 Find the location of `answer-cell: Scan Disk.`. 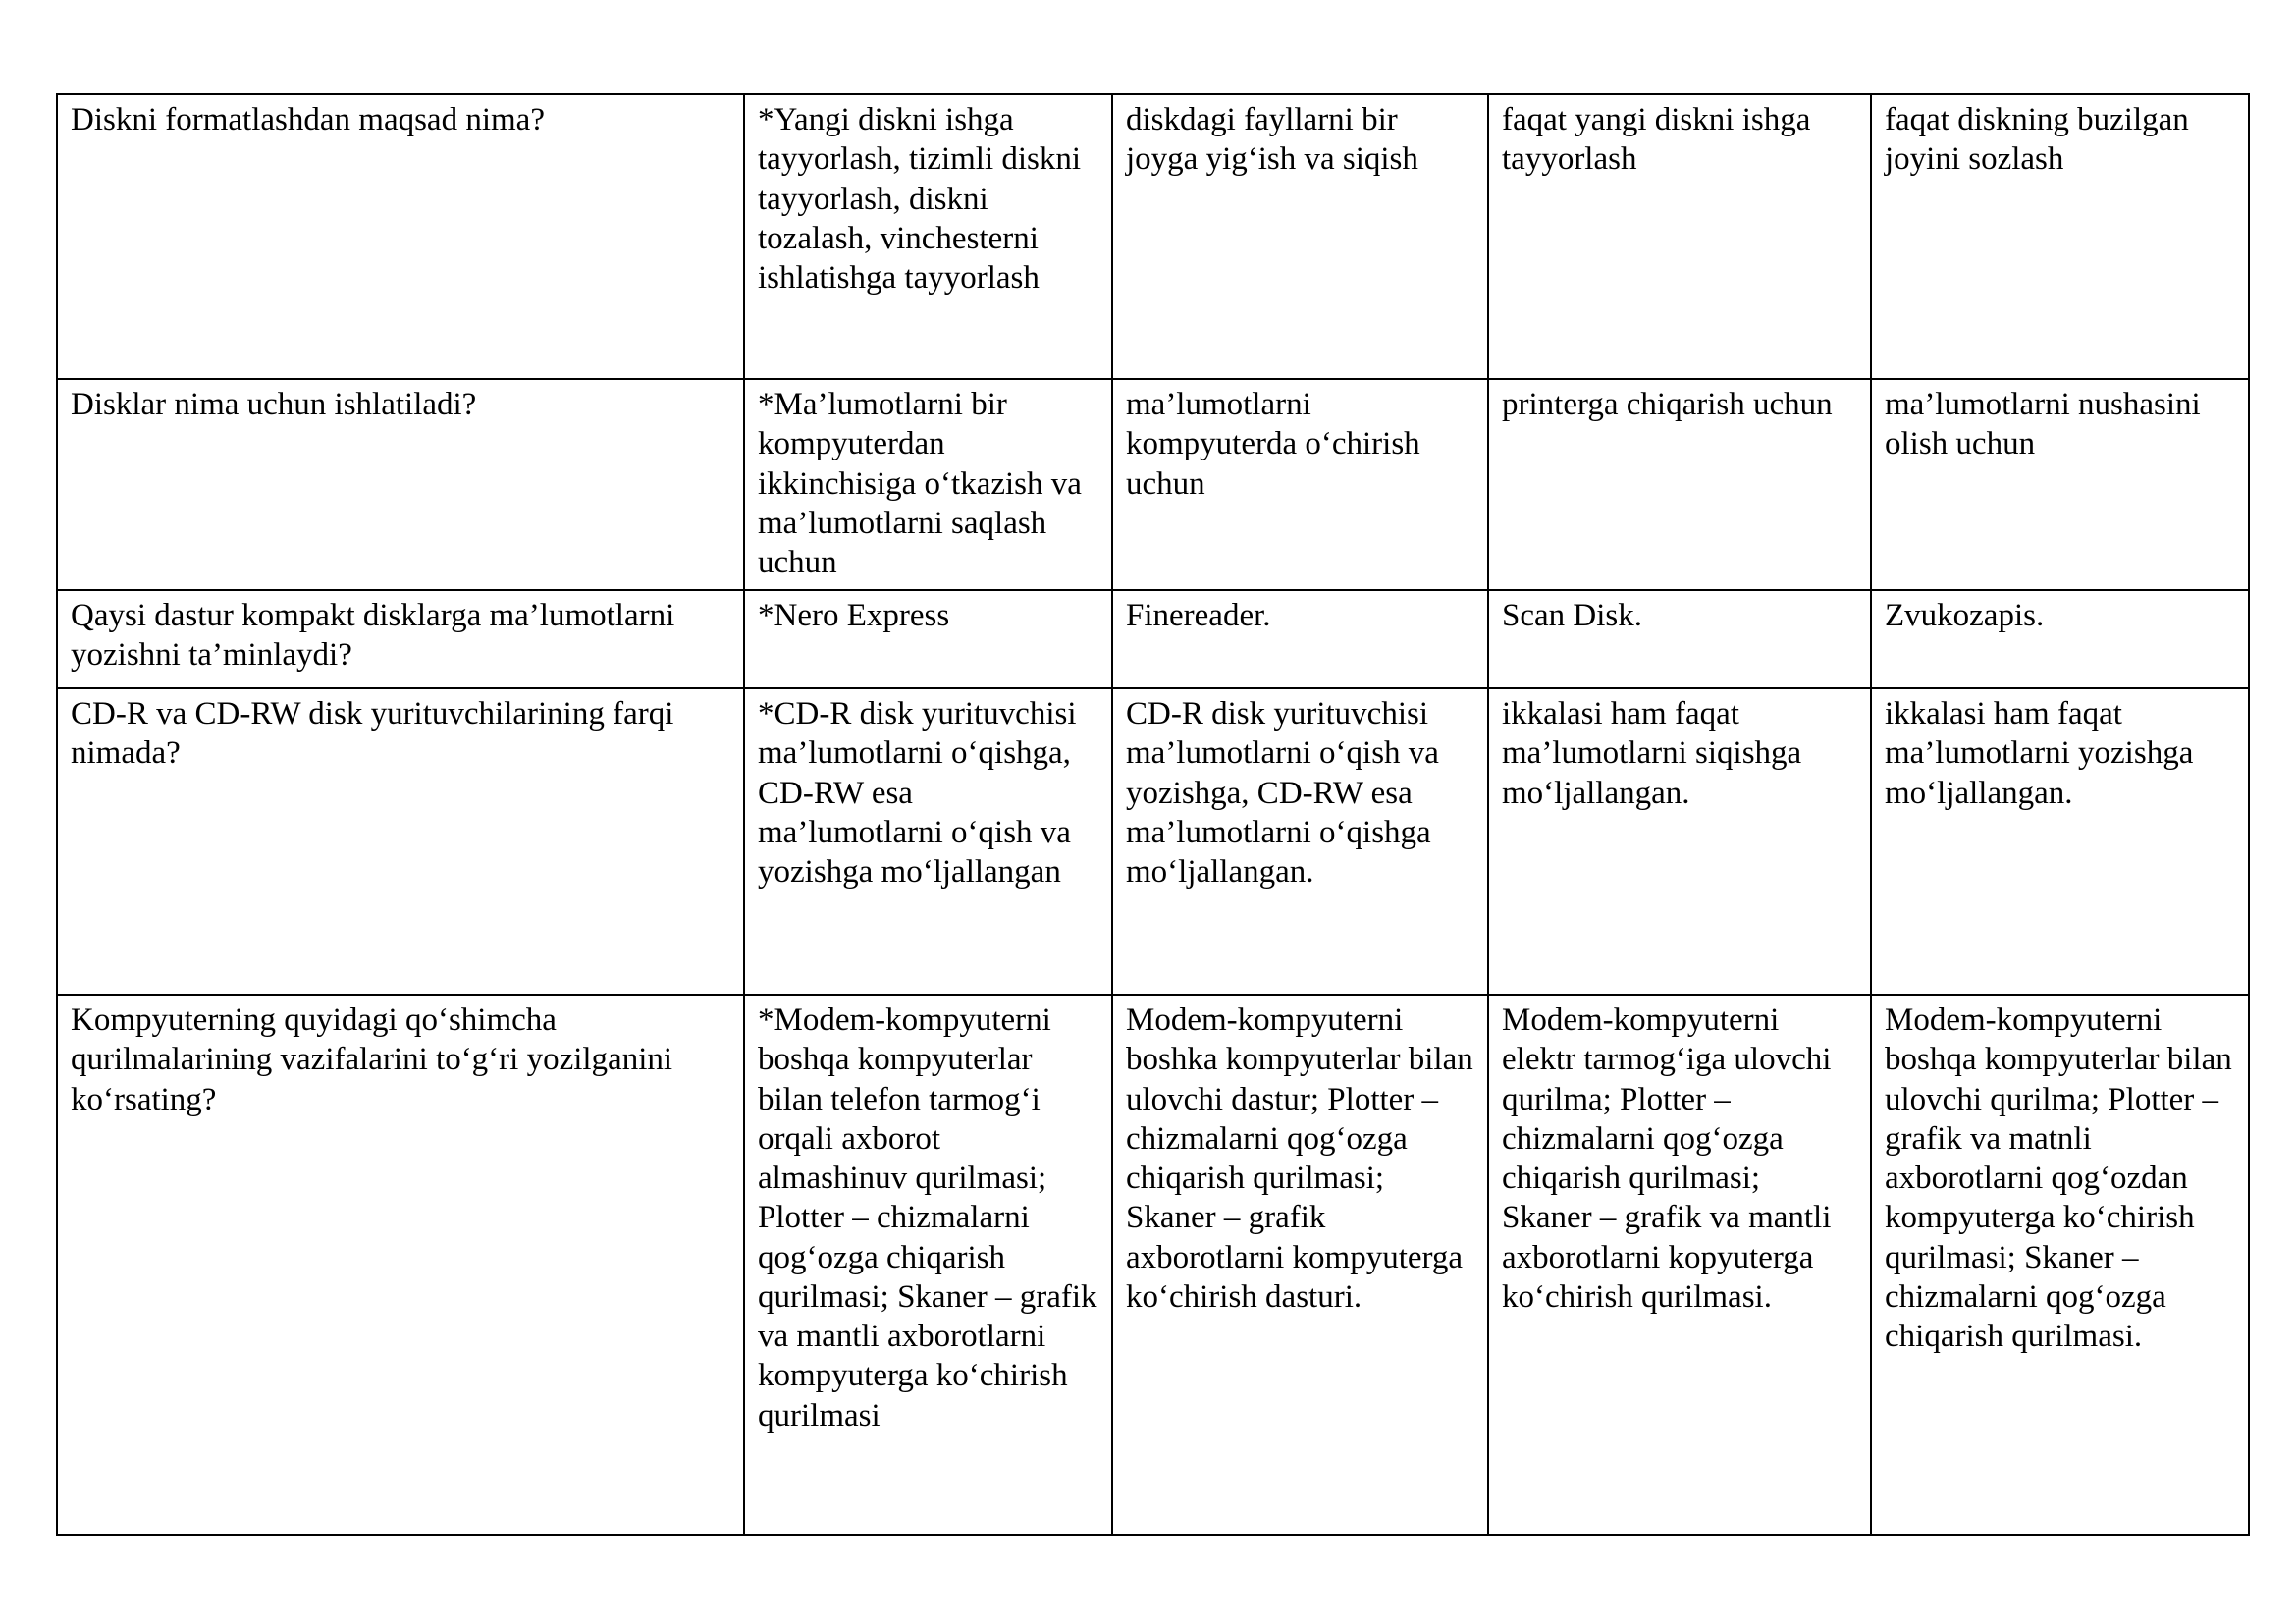

answer-cell: Scan Disk. is located at coordinates (1679, 639).